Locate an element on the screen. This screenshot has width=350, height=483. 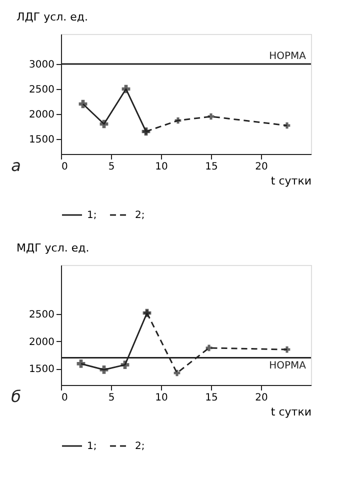
text: а is located at coordinates (16, 165).